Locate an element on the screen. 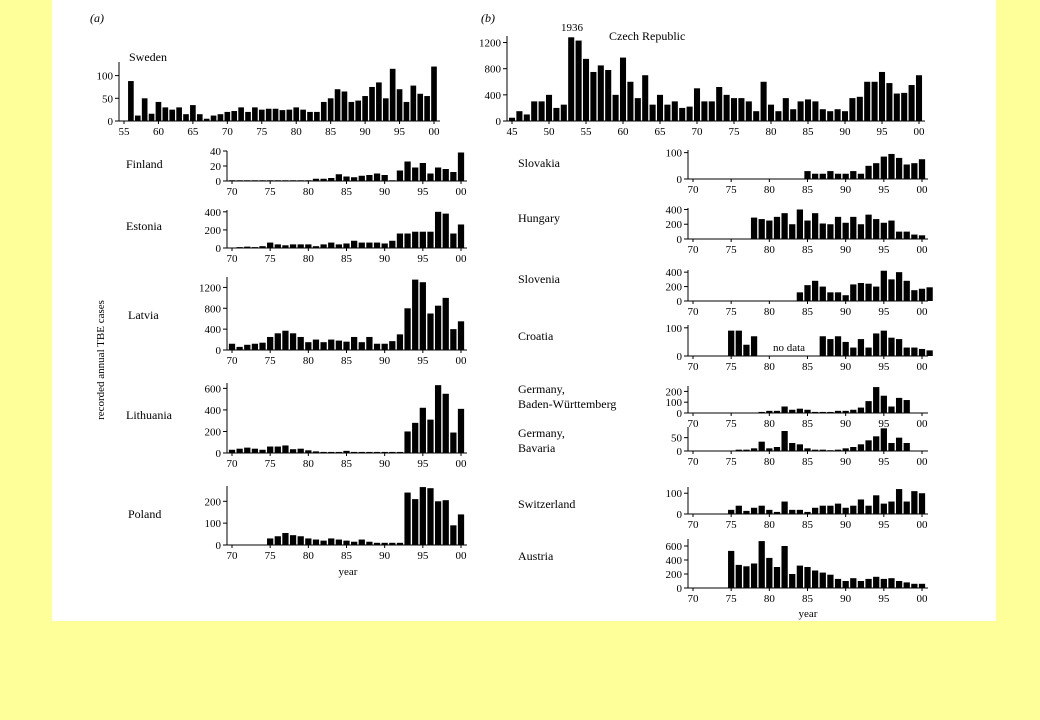 The image size is (1040, 720). bar-slovenia-1994 is located at coordinates (876, 293).